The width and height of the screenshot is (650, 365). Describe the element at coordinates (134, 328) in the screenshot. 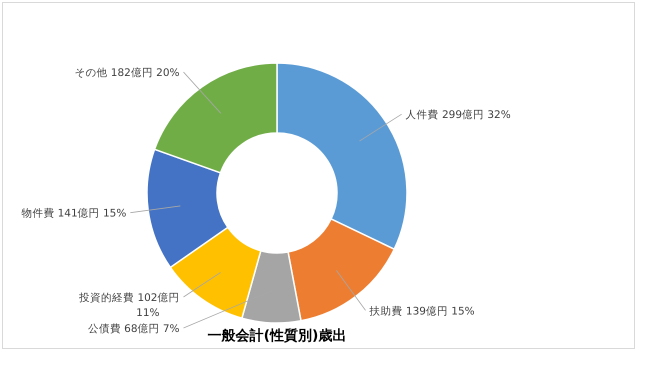

I see `slice-label: 公債費 68億円 7%` at that location.